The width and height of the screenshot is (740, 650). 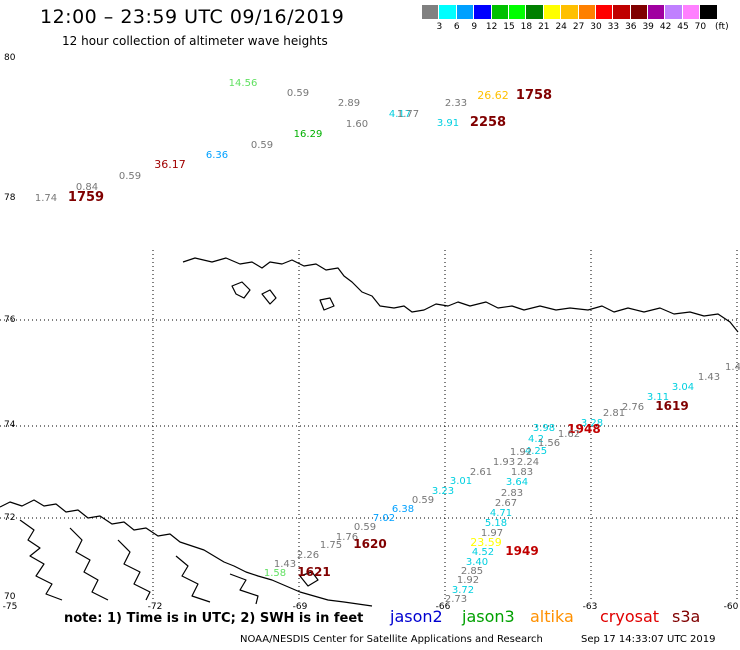 I want to click on lon-tick: -66, so click(x=443, y=607).